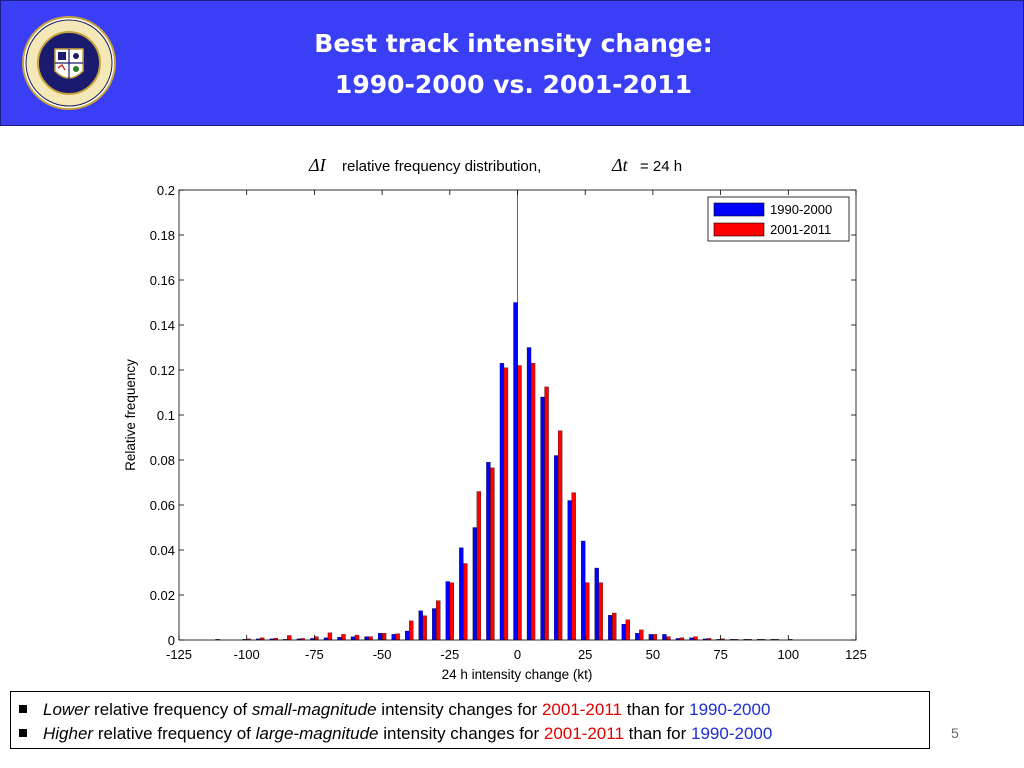 The width and height of the screenshot is (1024, 768). Describe the element at coordinates (162, 505) in the screenshot. I see `y-tick-label: 0.06` at that location.